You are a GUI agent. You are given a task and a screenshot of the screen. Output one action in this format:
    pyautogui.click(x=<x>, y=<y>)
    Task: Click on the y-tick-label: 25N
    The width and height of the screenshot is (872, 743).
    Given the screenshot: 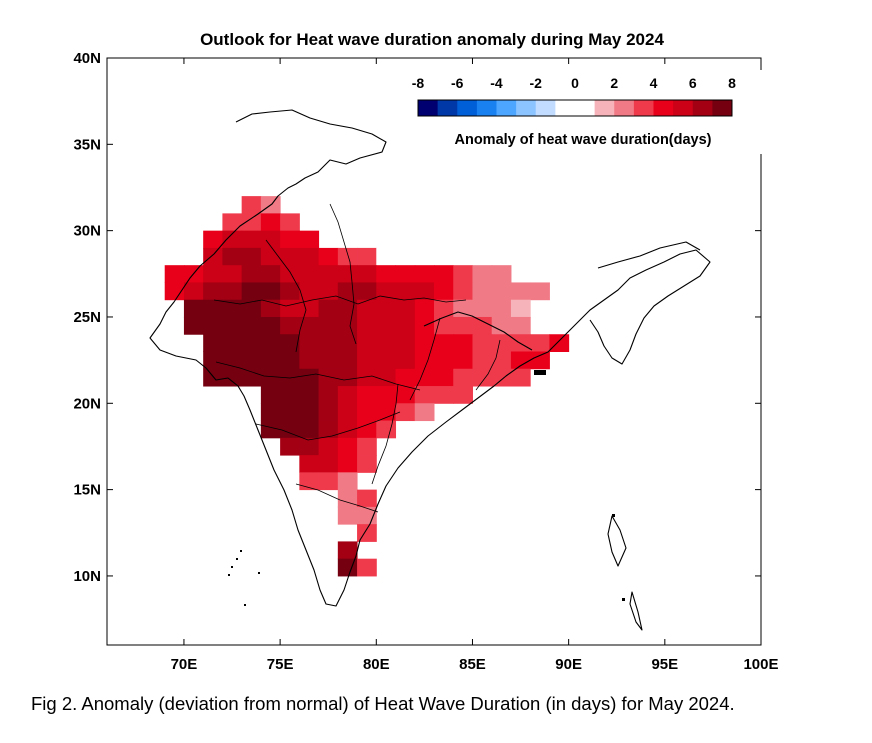 What is the action you would take?
    pyautogui.click(x=87, y=317)
    